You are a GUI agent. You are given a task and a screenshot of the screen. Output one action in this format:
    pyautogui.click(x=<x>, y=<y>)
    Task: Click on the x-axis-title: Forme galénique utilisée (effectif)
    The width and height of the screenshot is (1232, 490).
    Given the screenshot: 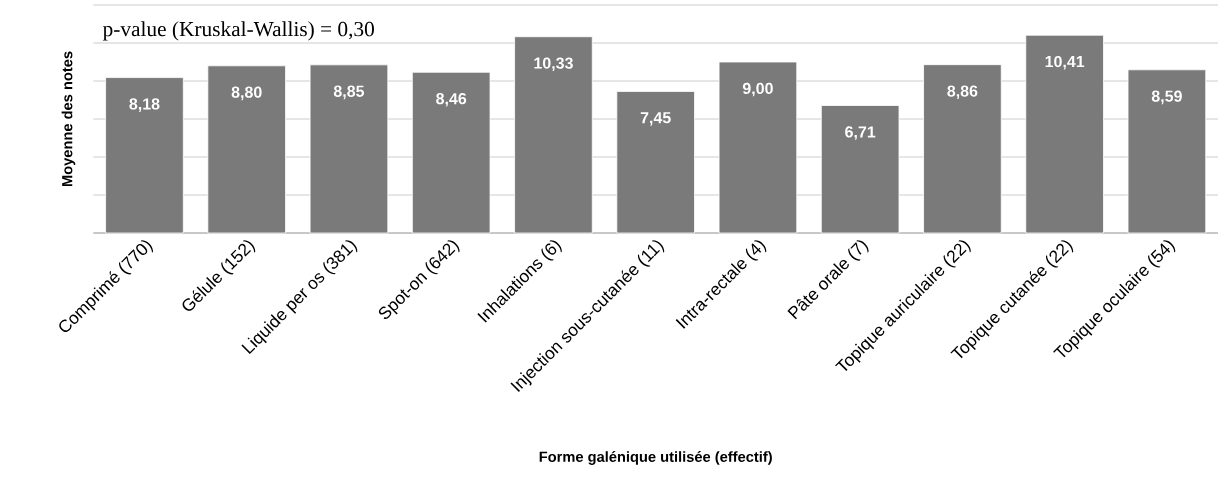 What is the action you would take?
    pyautogui.click(x=655, y=458)
    